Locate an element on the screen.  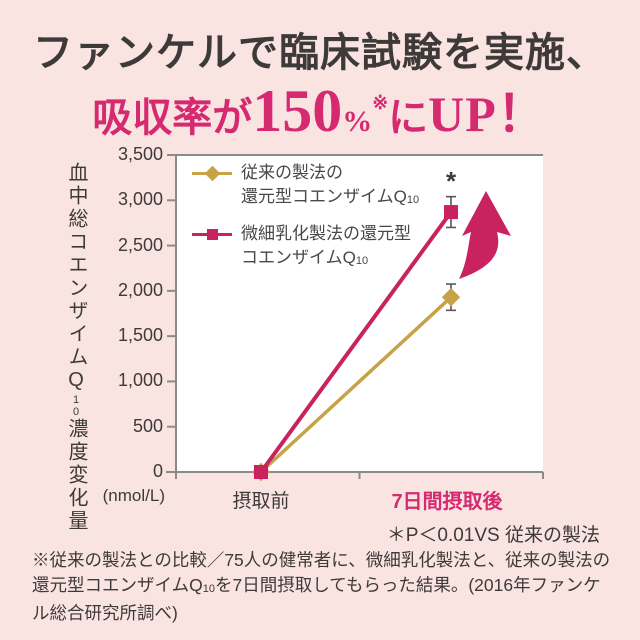
footnote-text2: を7日間摂取してもらった結果。(2016年ファンケル総合研究所調べ) is located at coordinates (316, 599).